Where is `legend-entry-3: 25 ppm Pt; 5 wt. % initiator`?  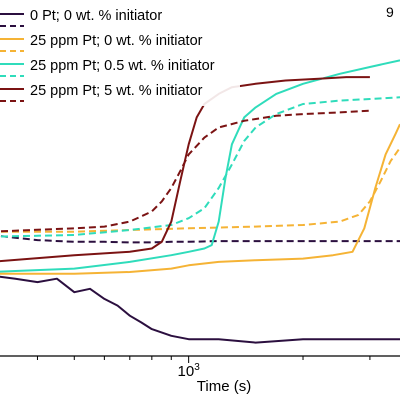 legend-entry-3: 25 ppm Pt; 5 wt. % initiator is located at coordinates (116, 91).